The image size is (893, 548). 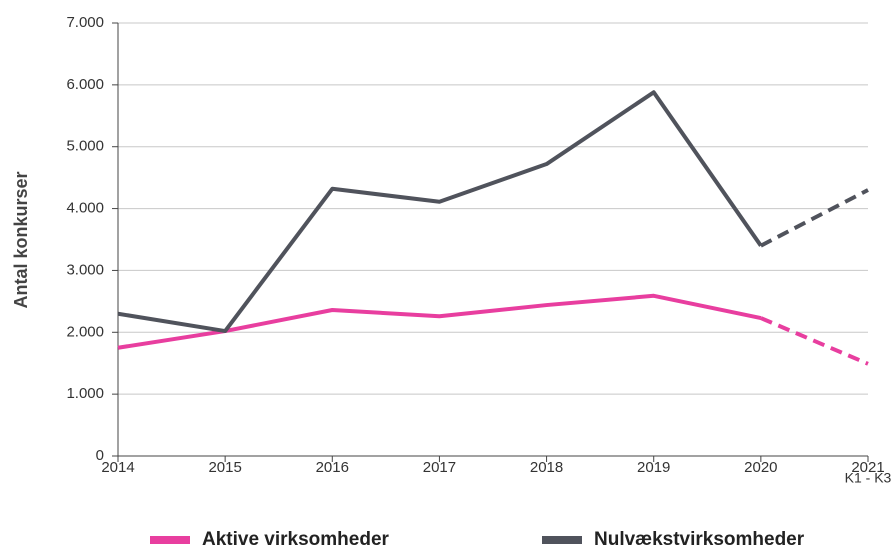 What do you see at coordinates (439, 467) in the screenshot?
I see `x-tick-label: 2017` at bounding box center [439, 467].